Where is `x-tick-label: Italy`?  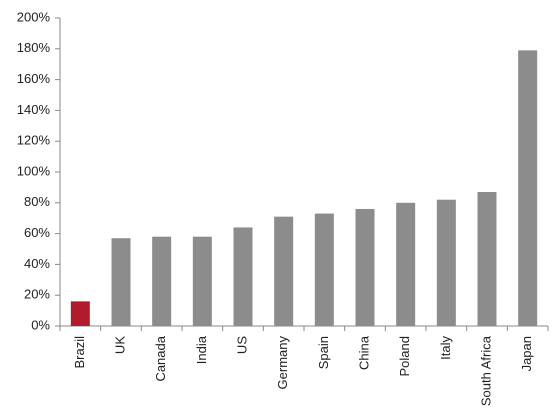 x-tick-label: Italy is located at coordinates (445, 348).